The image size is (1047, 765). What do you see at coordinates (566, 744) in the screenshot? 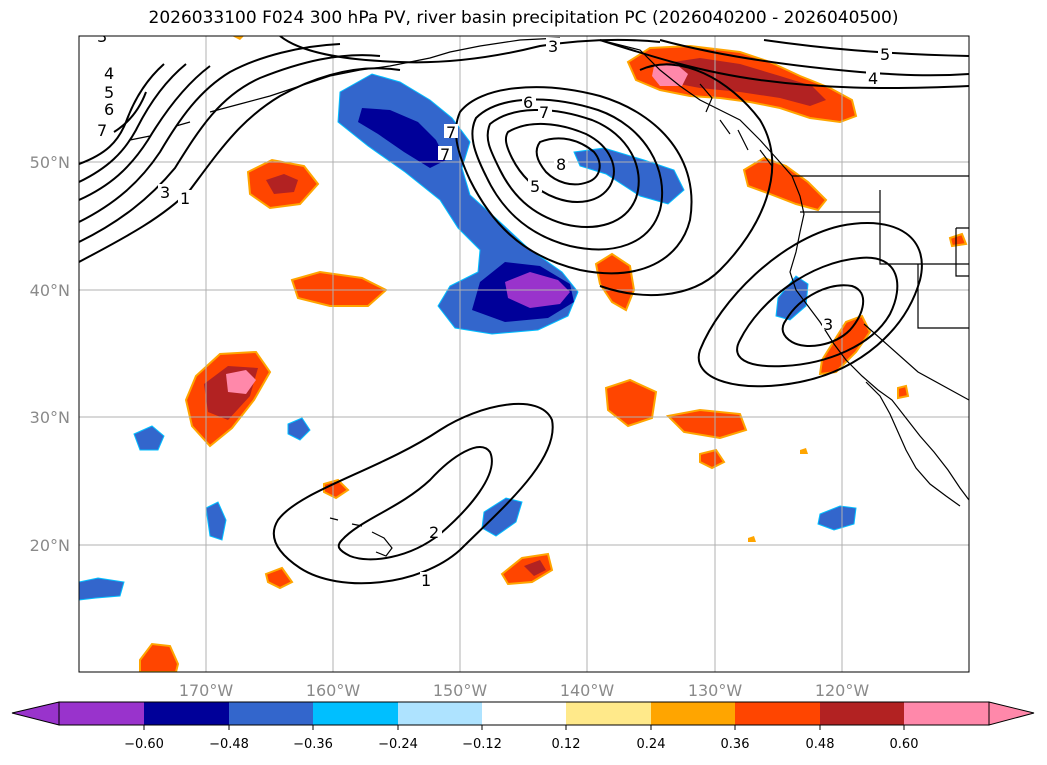
I see `colorbar-tick-label: 0.12` at bounding box center [566, 744].